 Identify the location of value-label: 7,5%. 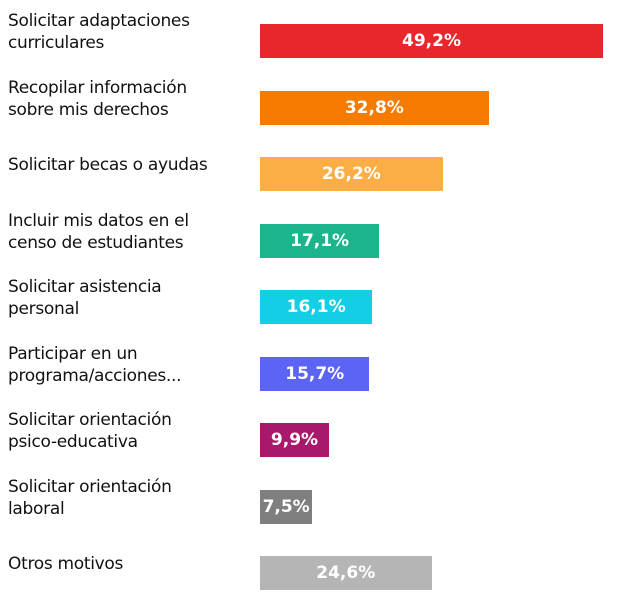
(286, 506).